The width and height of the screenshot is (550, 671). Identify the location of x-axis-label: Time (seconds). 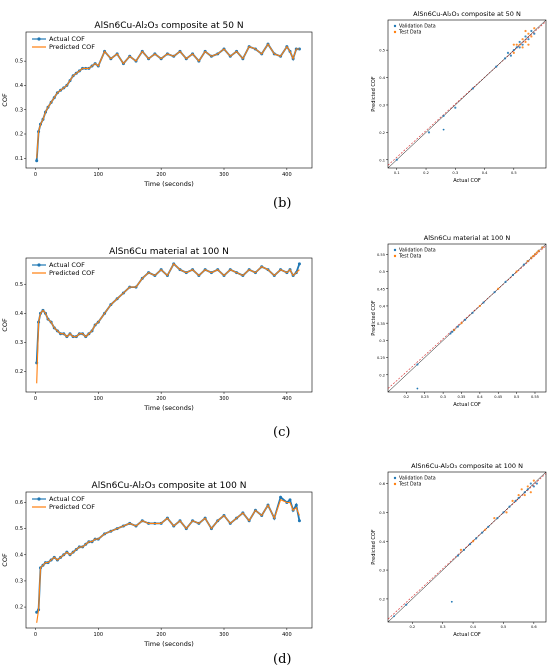
(168, 644).